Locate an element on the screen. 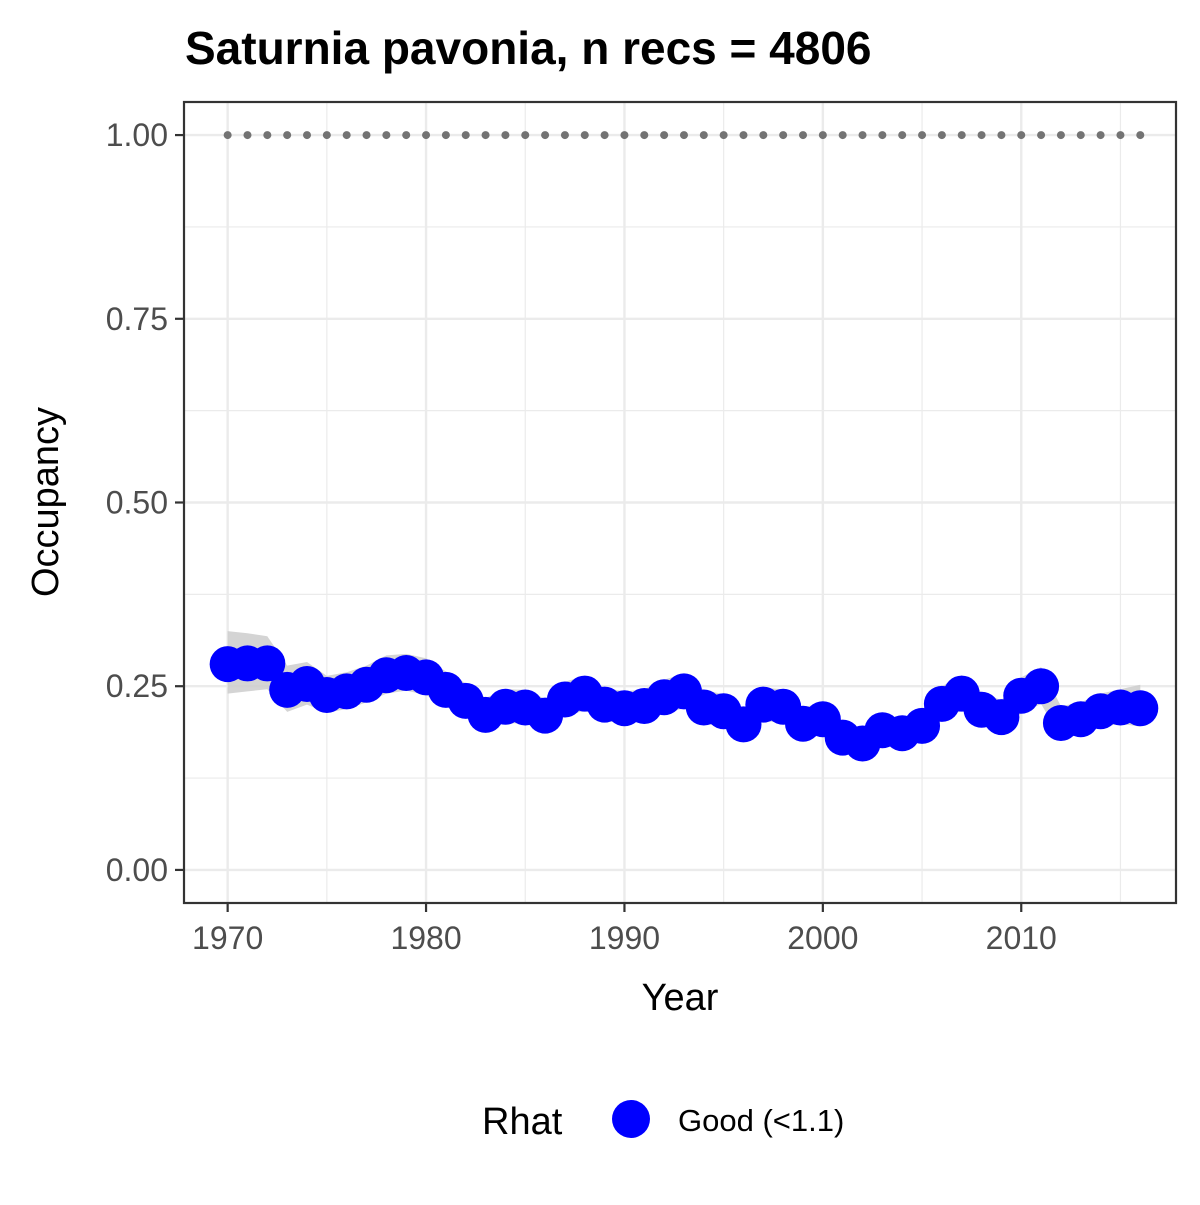 This screenshot has height=1205, width=1200. legend: Rhat Good (<1.1) is located at coordinates (663, 1121).